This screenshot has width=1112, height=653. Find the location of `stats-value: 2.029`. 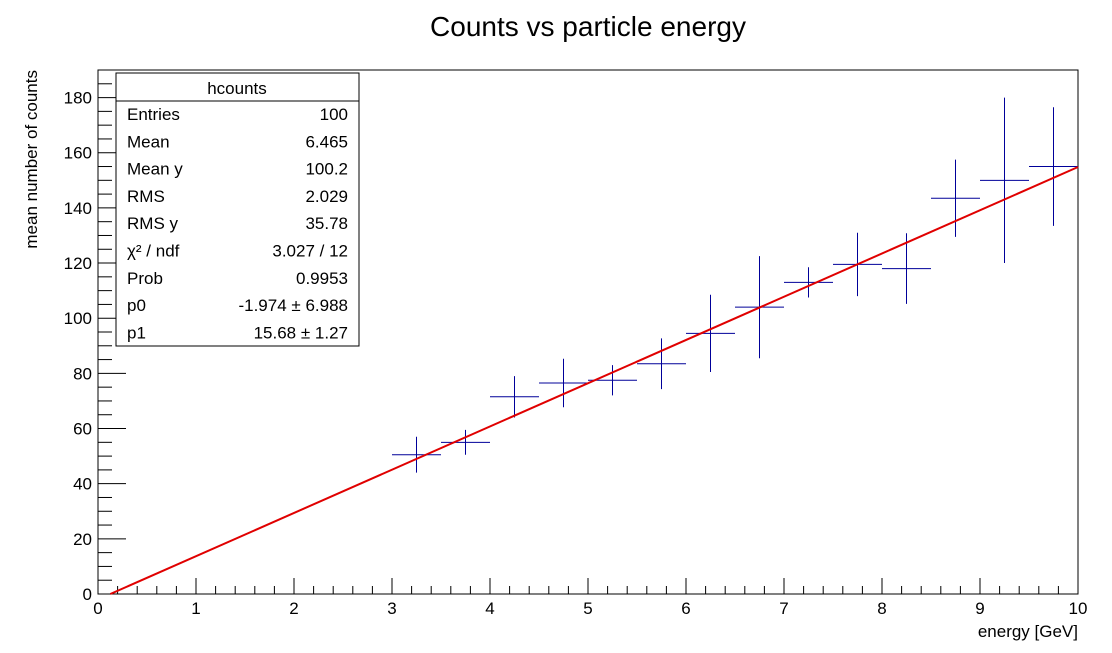

stats-value: 2.029 is located at coordinates (326, 196).